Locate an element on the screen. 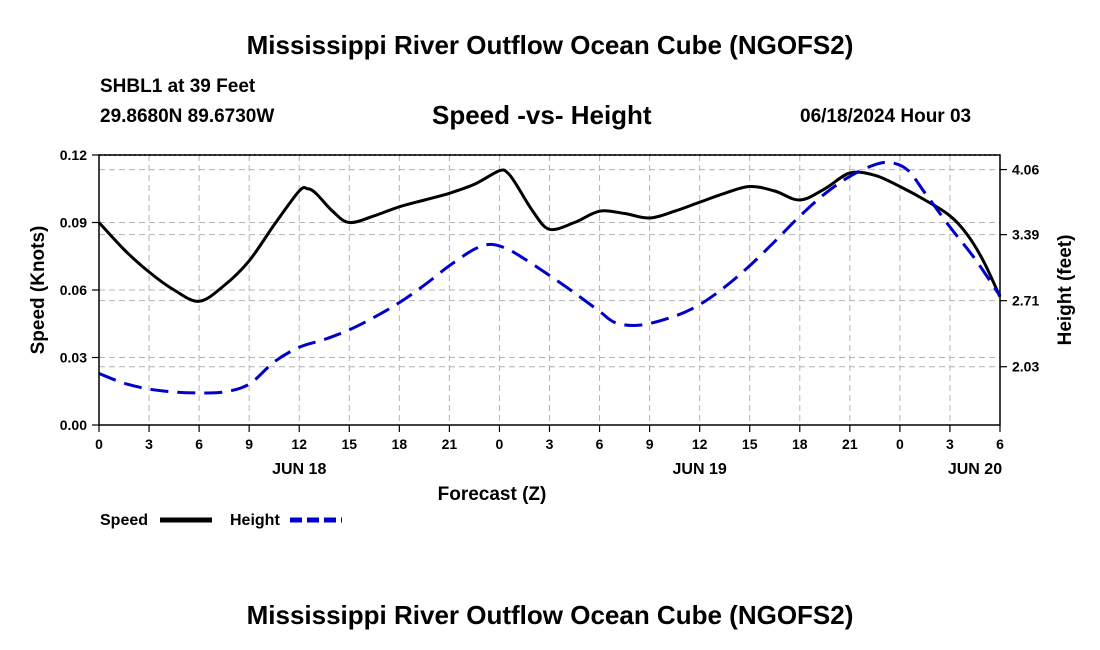 This screenshot has height=650, width=1100. legend-label-height: Height is located at coordinates (255, 520).